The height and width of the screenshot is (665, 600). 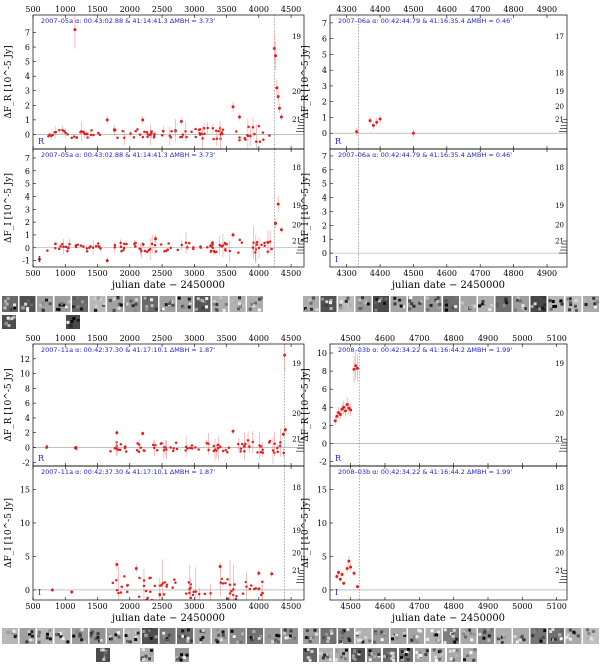 I want to click on band-label: R, so click(x=41, y=458).